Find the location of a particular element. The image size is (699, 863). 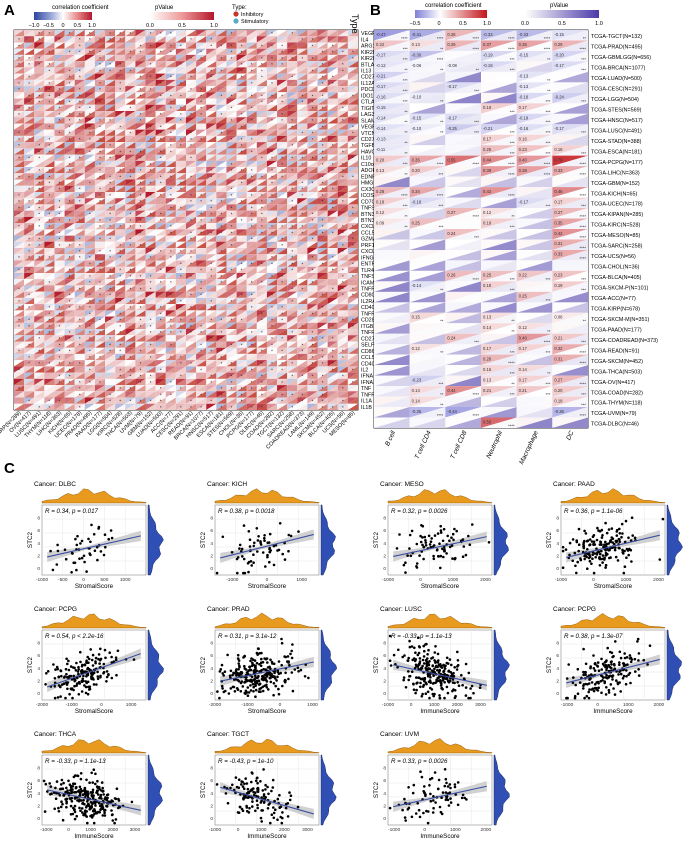

panel-a-corr-colorbar is located at coordinates (63, 16).